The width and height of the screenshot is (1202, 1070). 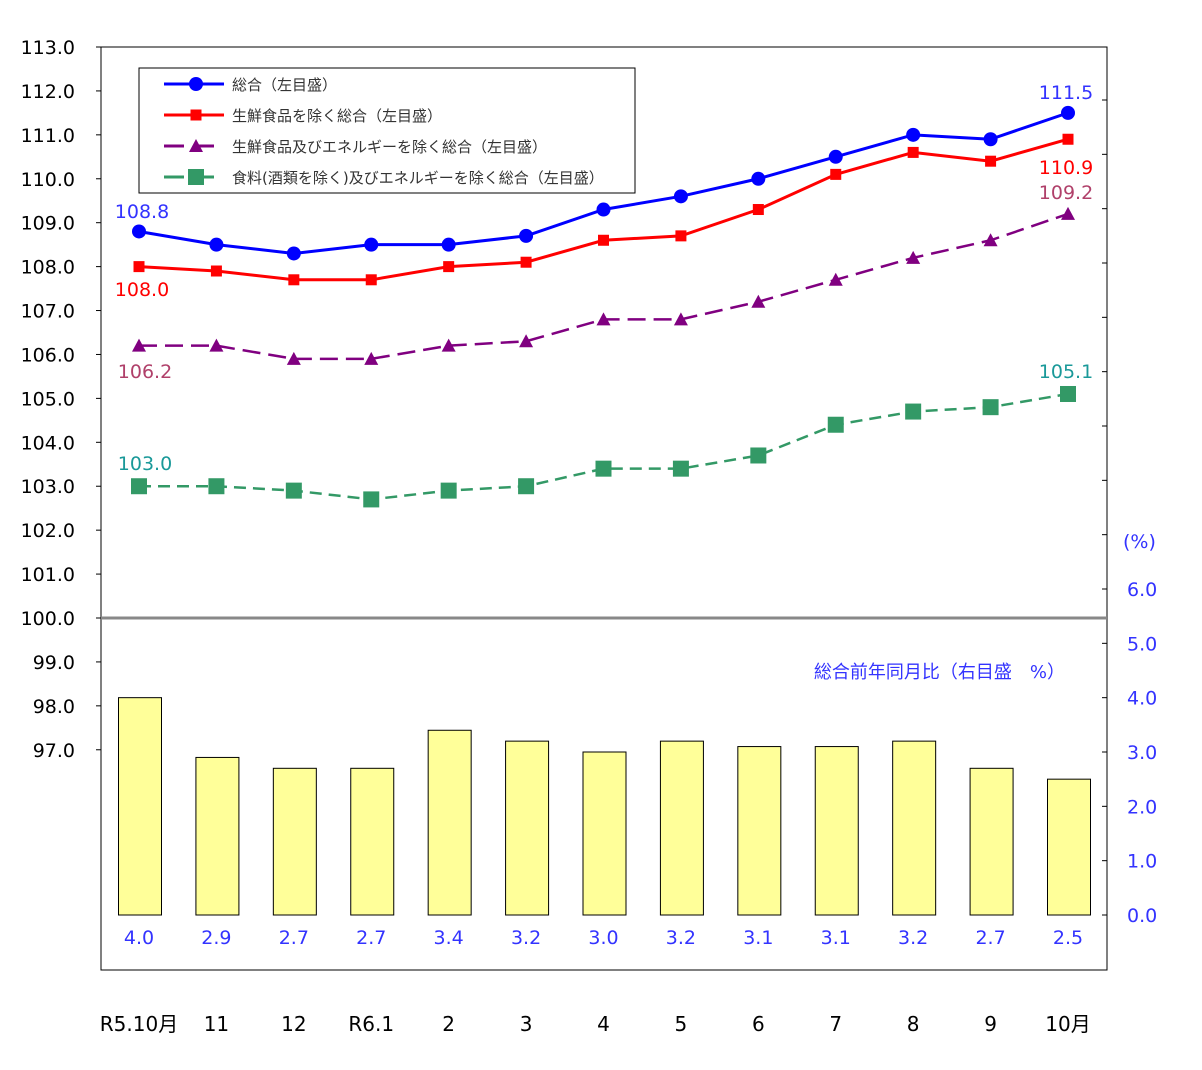 I want to click on legend-label: 総合（左目盛）, so click(x=284, y=85).